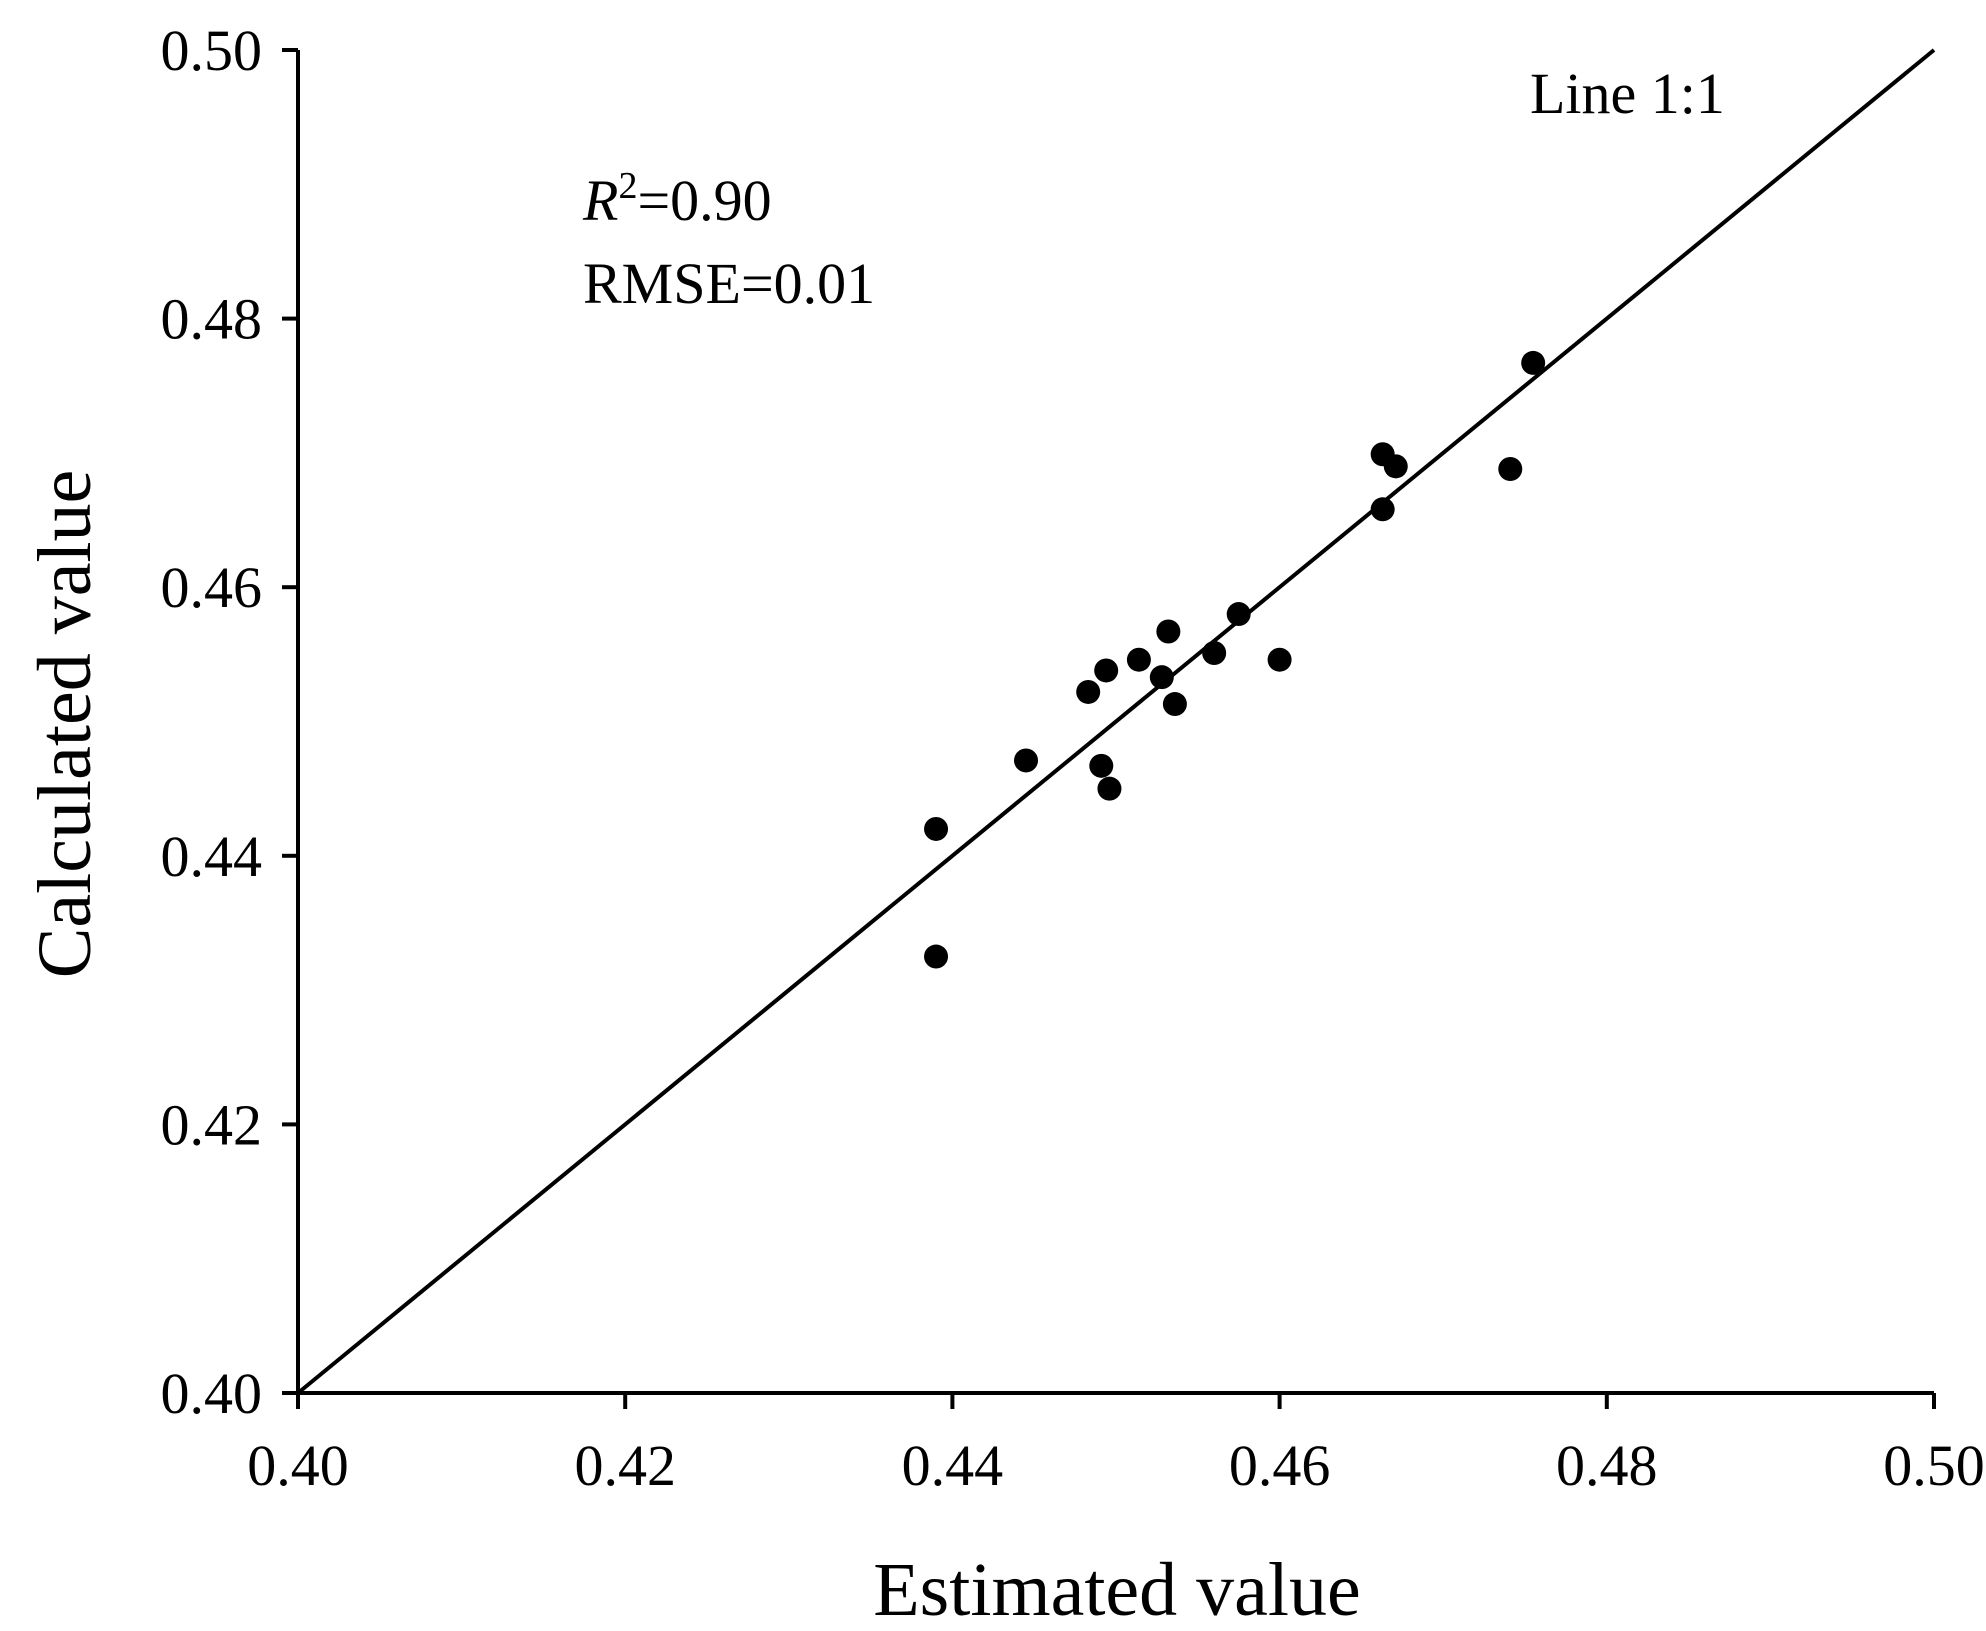  I want to click on y-axis-title: Calculated value, so click(65, 724).